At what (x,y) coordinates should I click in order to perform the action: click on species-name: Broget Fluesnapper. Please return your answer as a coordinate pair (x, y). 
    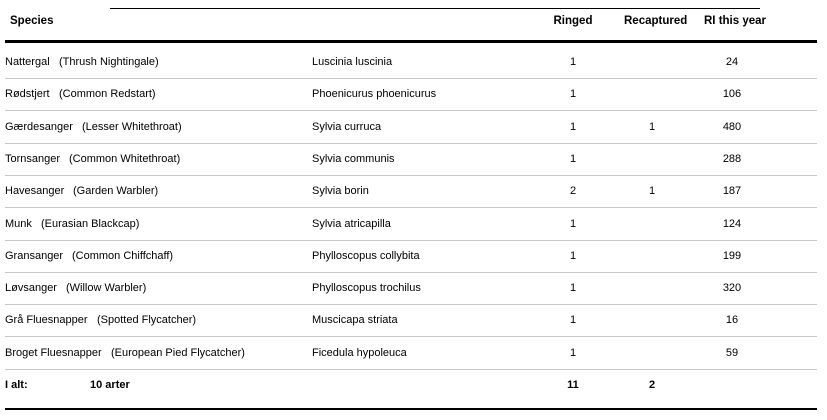
    Looking at the image, I should click on (53, 352).